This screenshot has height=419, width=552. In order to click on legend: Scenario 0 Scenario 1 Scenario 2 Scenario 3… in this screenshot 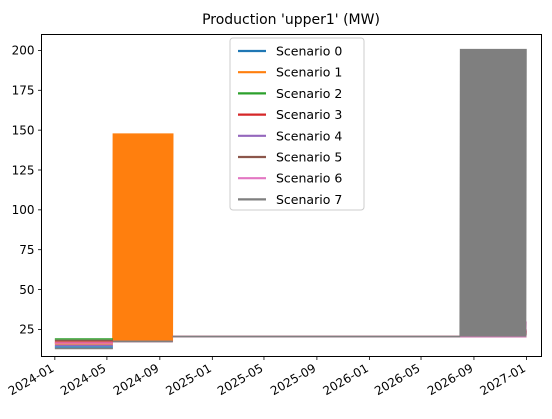, I will do `click(297, 124)`.